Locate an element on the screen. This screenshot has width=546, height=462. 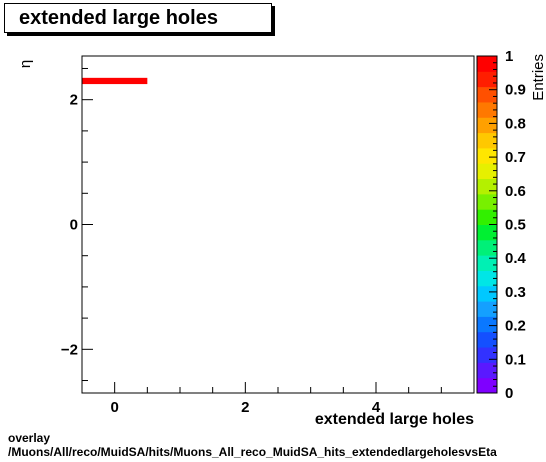
z-tick-label: 0.2 is located at coordinates (515, 326).